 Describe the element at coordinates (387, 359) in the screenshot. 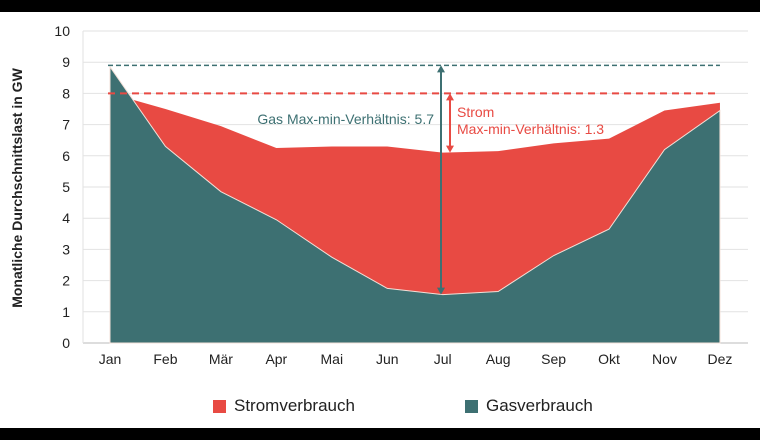

I see `x-tick-label: Jun` at that location.